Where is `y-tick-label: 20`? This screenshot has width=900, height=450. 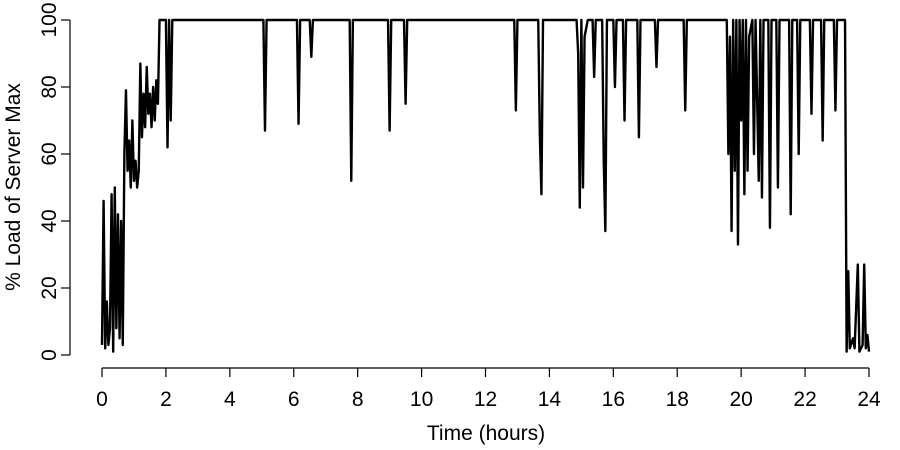 y-tick-label: 20 is located at coordinates (49, 287).